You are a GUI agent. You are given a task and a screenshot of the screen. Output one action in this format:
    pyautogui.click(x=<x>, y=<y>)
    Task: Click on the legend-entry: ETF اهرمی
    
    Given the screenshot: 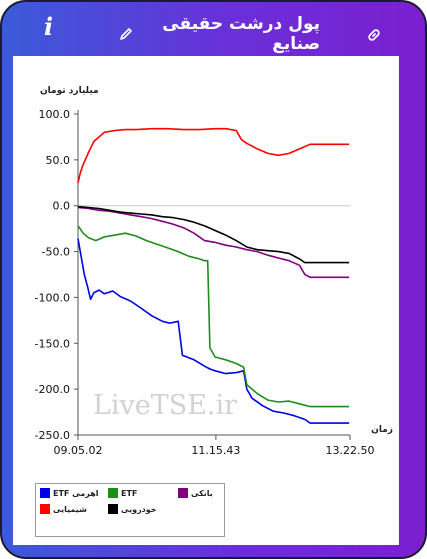 What is the action you would take?
    pyautogui.click(x=69, y=493)
    